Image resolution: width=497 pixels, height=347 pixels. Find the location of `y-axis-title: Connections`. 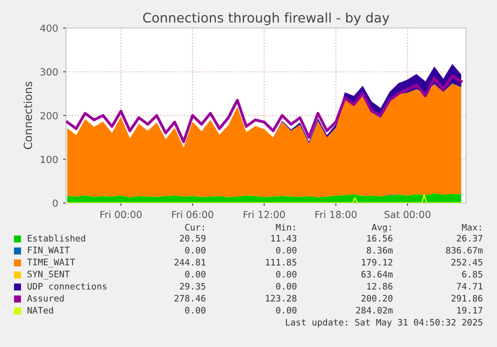

y-axis-title: Connections is located at coordinates (27, 116).